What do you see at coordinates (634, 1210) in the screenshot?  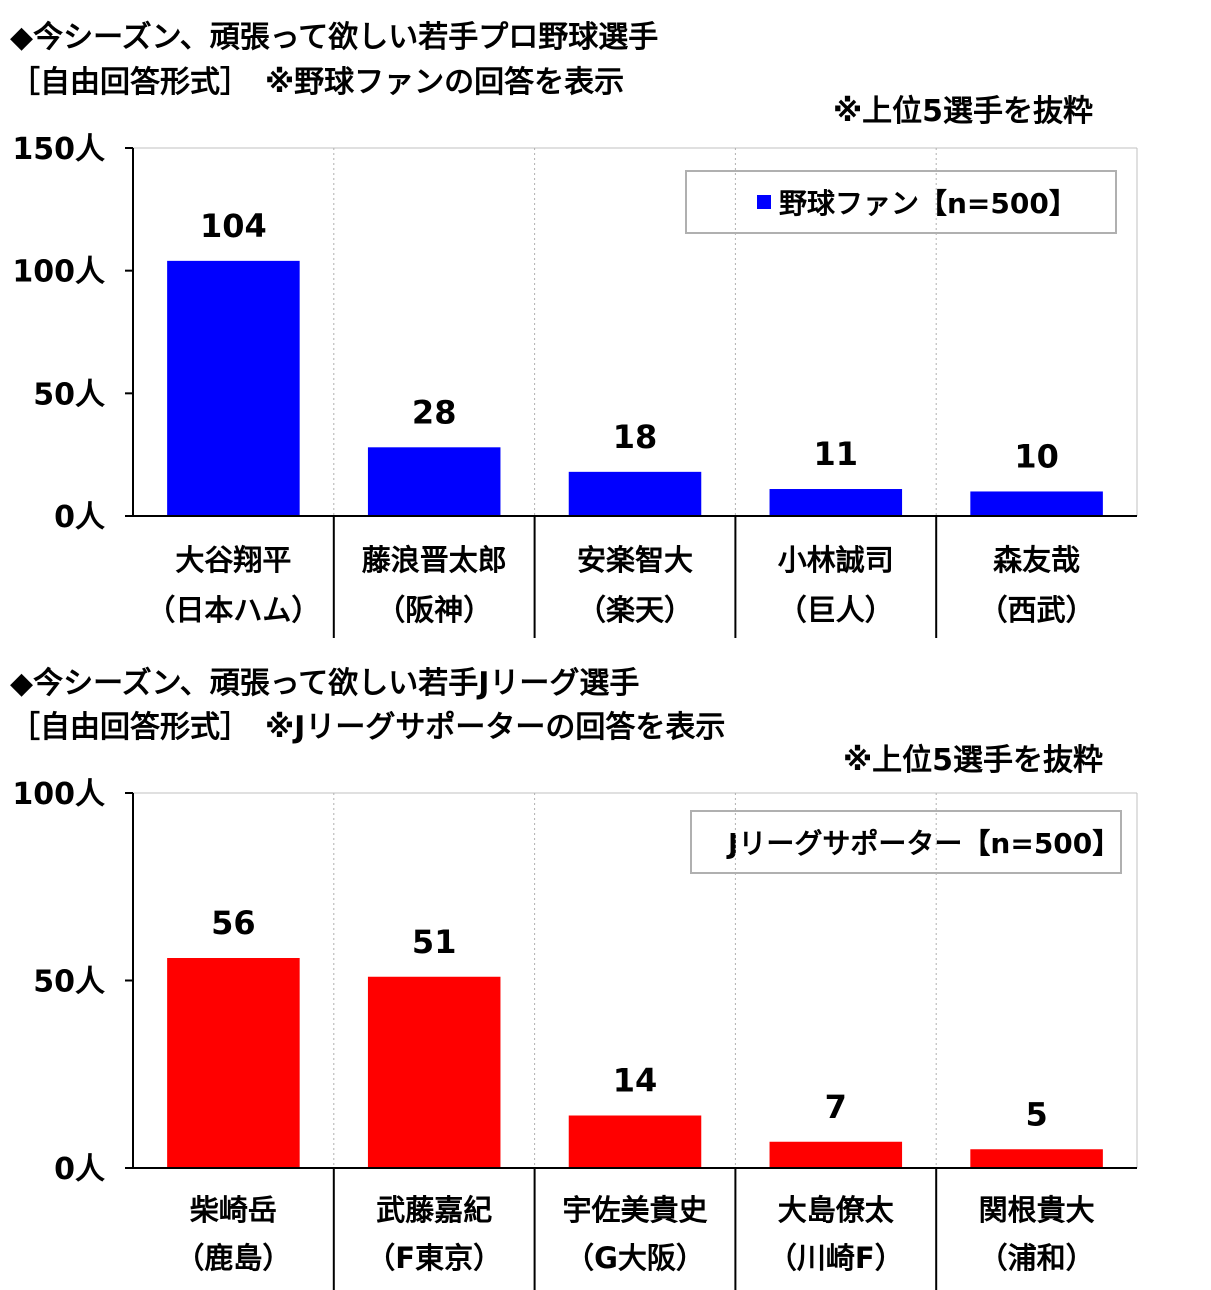 I see `chart2-category-label: 宇佐美貴史` at bounding box center [634, 1210].